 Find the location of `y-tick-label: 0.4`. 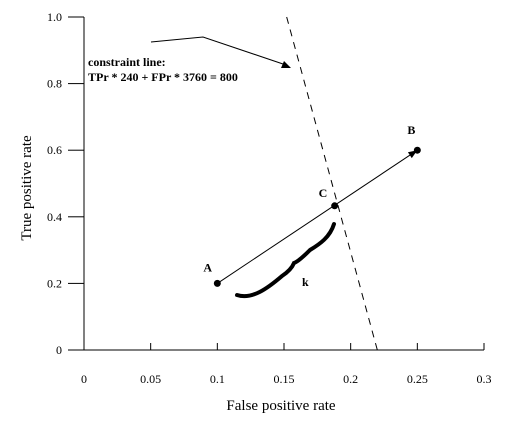

y-tick-label: 0.4 is located at coordinates (54, 217).